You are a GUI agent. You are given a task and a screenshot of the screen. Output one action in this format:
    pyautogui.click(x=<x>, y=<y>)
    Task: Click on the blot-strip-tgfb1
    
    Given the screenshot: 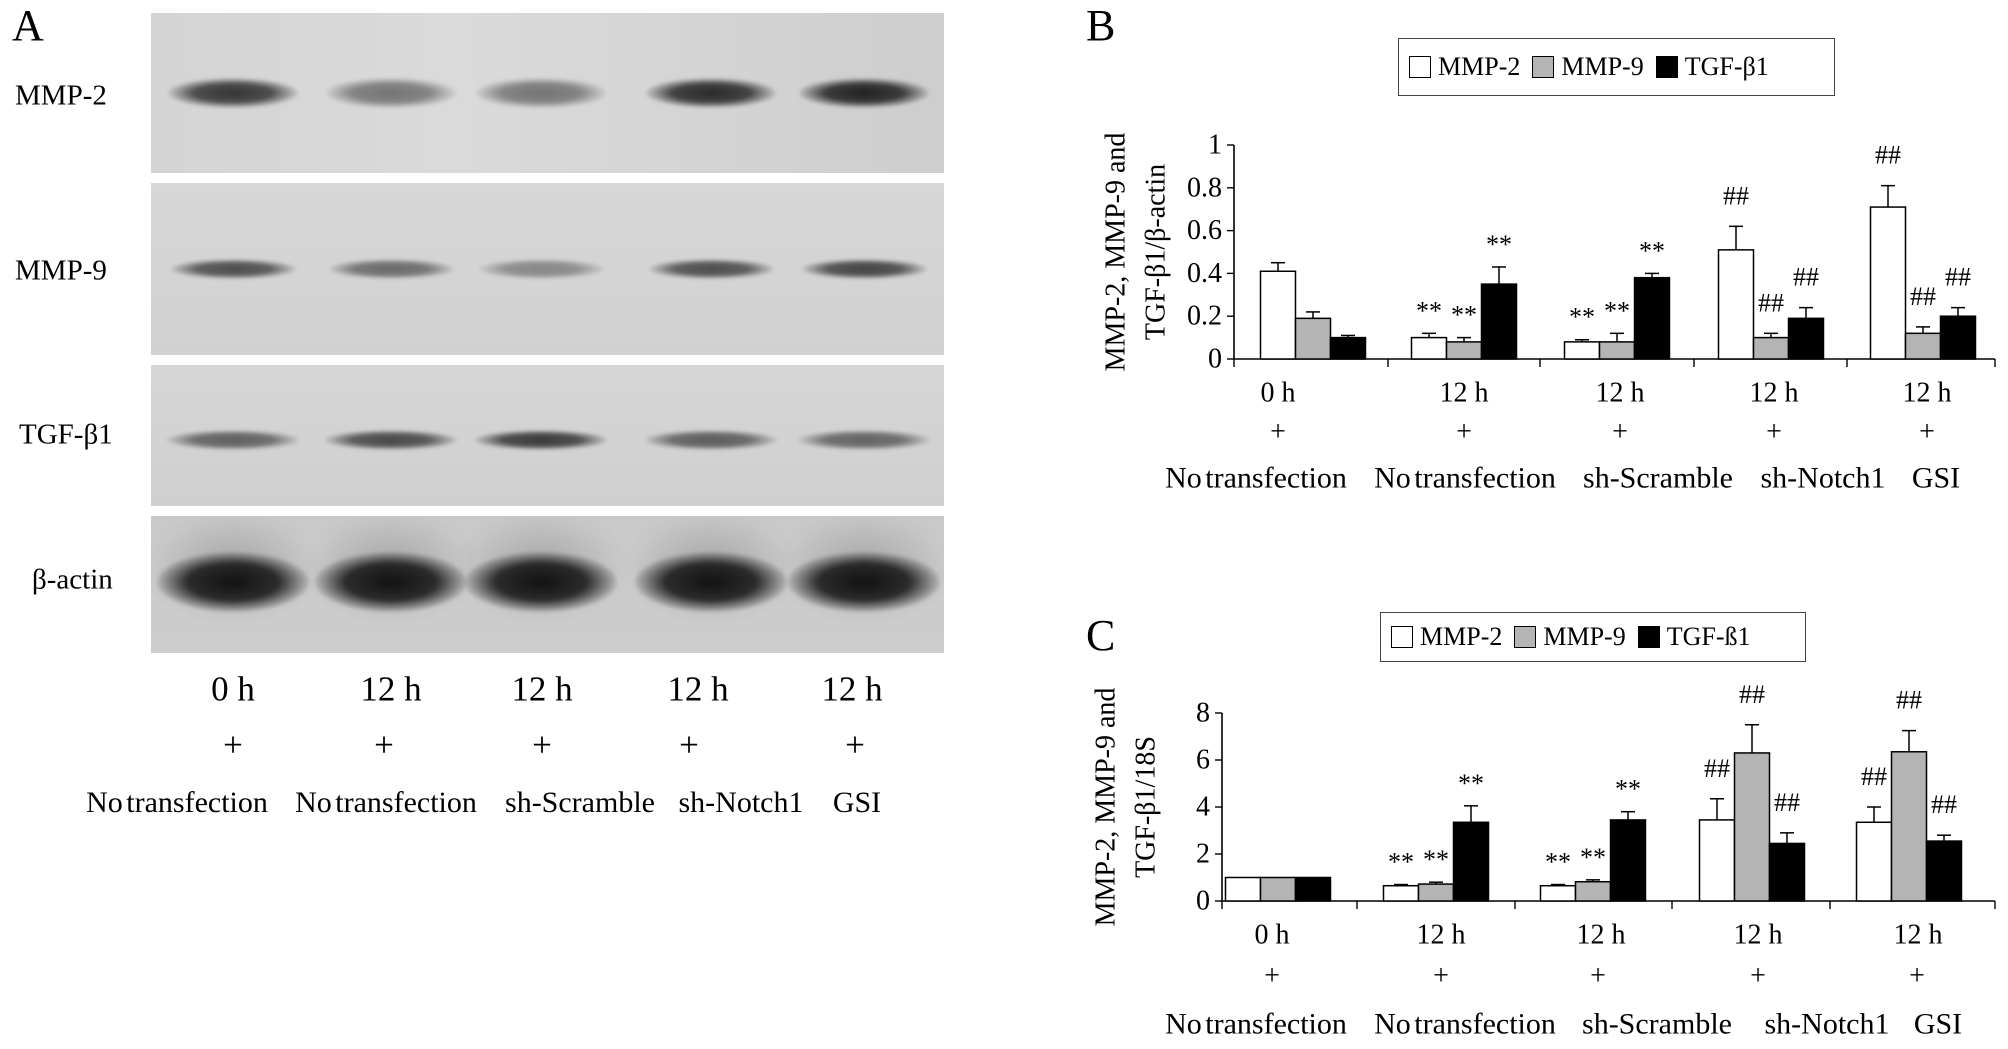 What is the action you would take?
    pyautogui.click(x=547, y=435)
    